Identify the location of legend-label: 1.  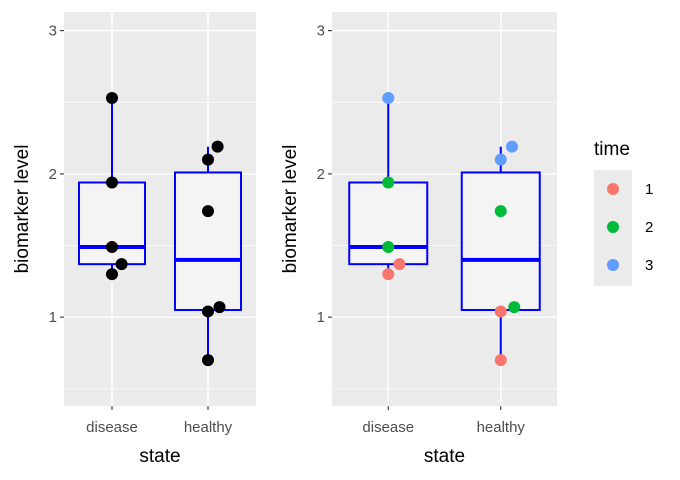
(649, 189).